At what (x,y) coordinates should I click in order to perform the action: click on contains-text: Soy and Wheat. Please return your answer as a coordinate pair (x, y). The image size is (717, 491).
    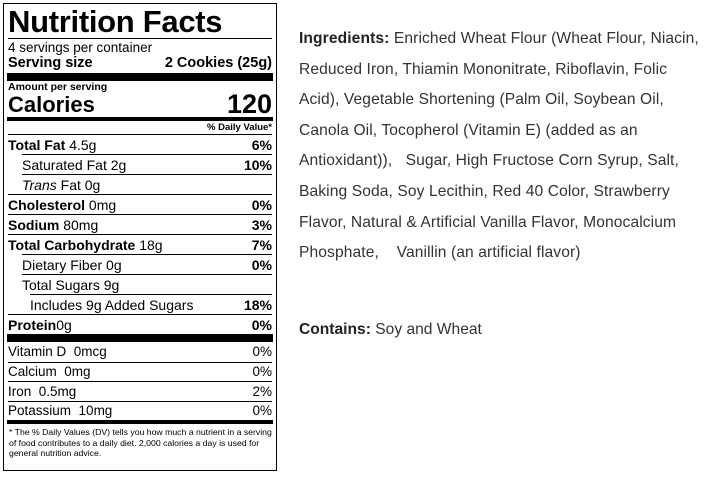
    Looking at the image, I should click on (428, 329).